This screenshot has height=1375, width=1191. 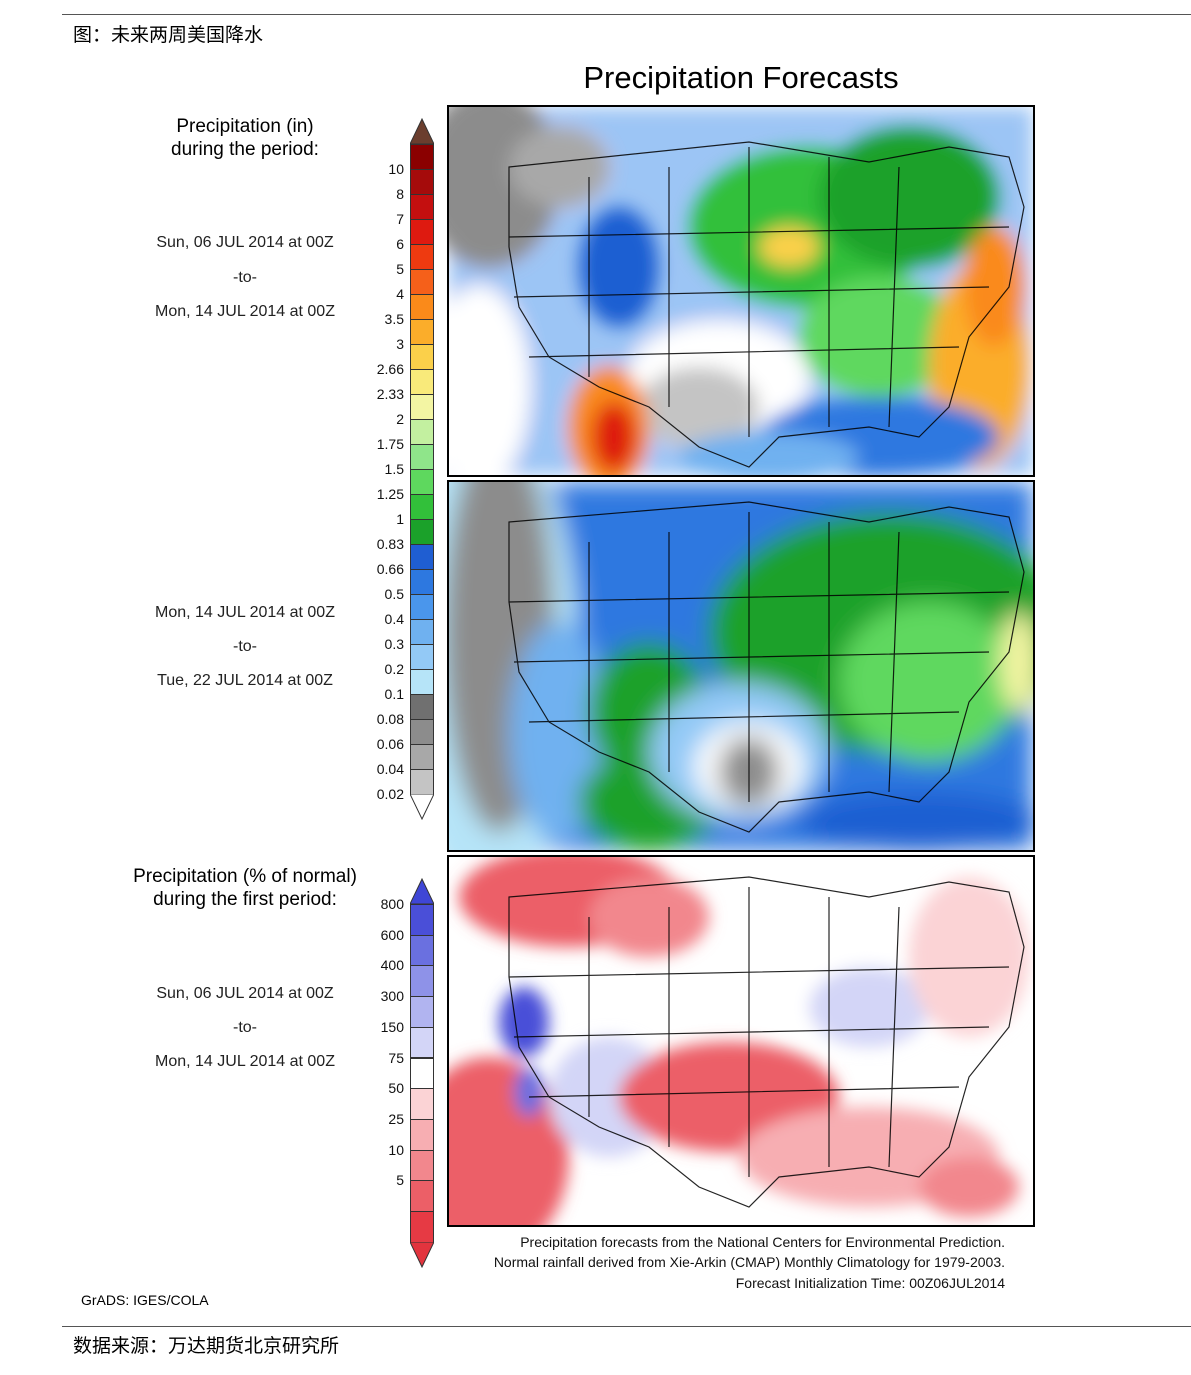 What do you see at coordinates (390, 719) in the screenshot?
I see `precip-tick-label: 0.08` at bounding box center [390, 719].